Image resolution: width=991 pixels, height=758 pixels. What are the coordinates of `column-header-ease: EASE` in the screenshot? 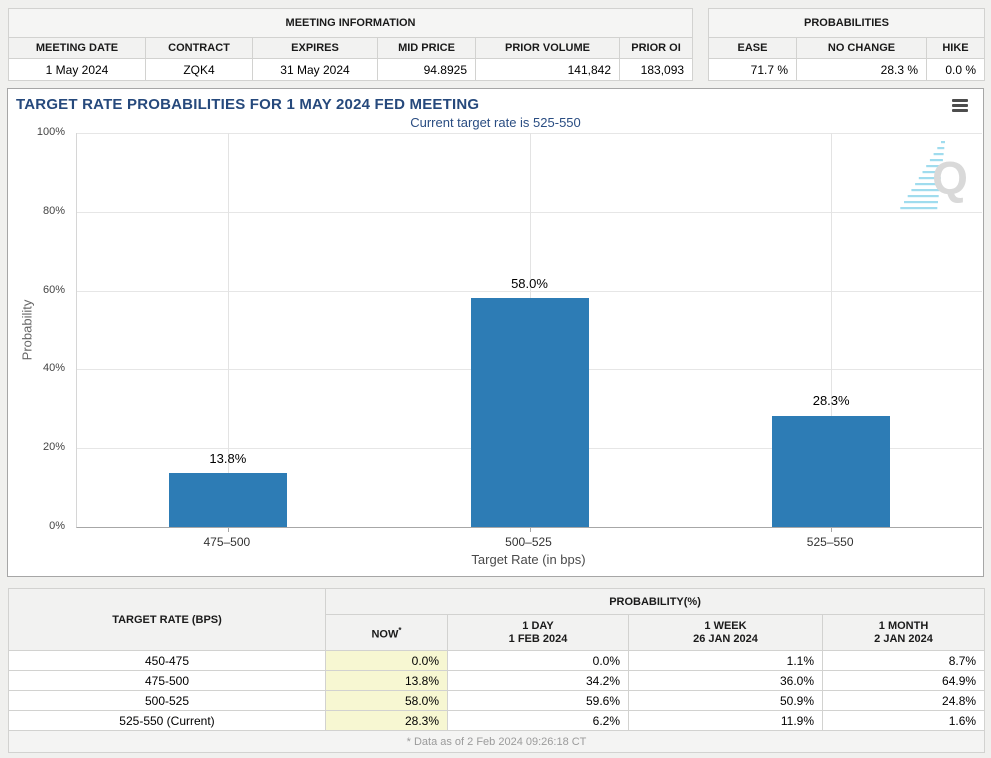 It's located at (752, 48).